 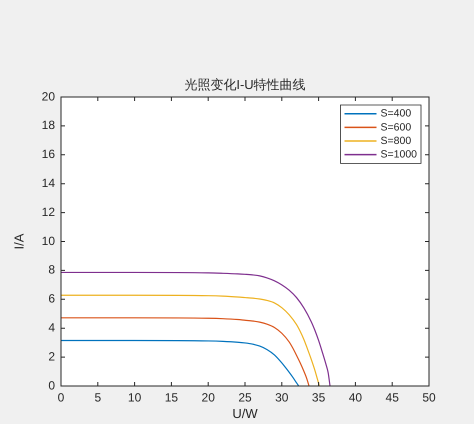 I want to click on y-tick-label: 20, so click(x=49, y=96).